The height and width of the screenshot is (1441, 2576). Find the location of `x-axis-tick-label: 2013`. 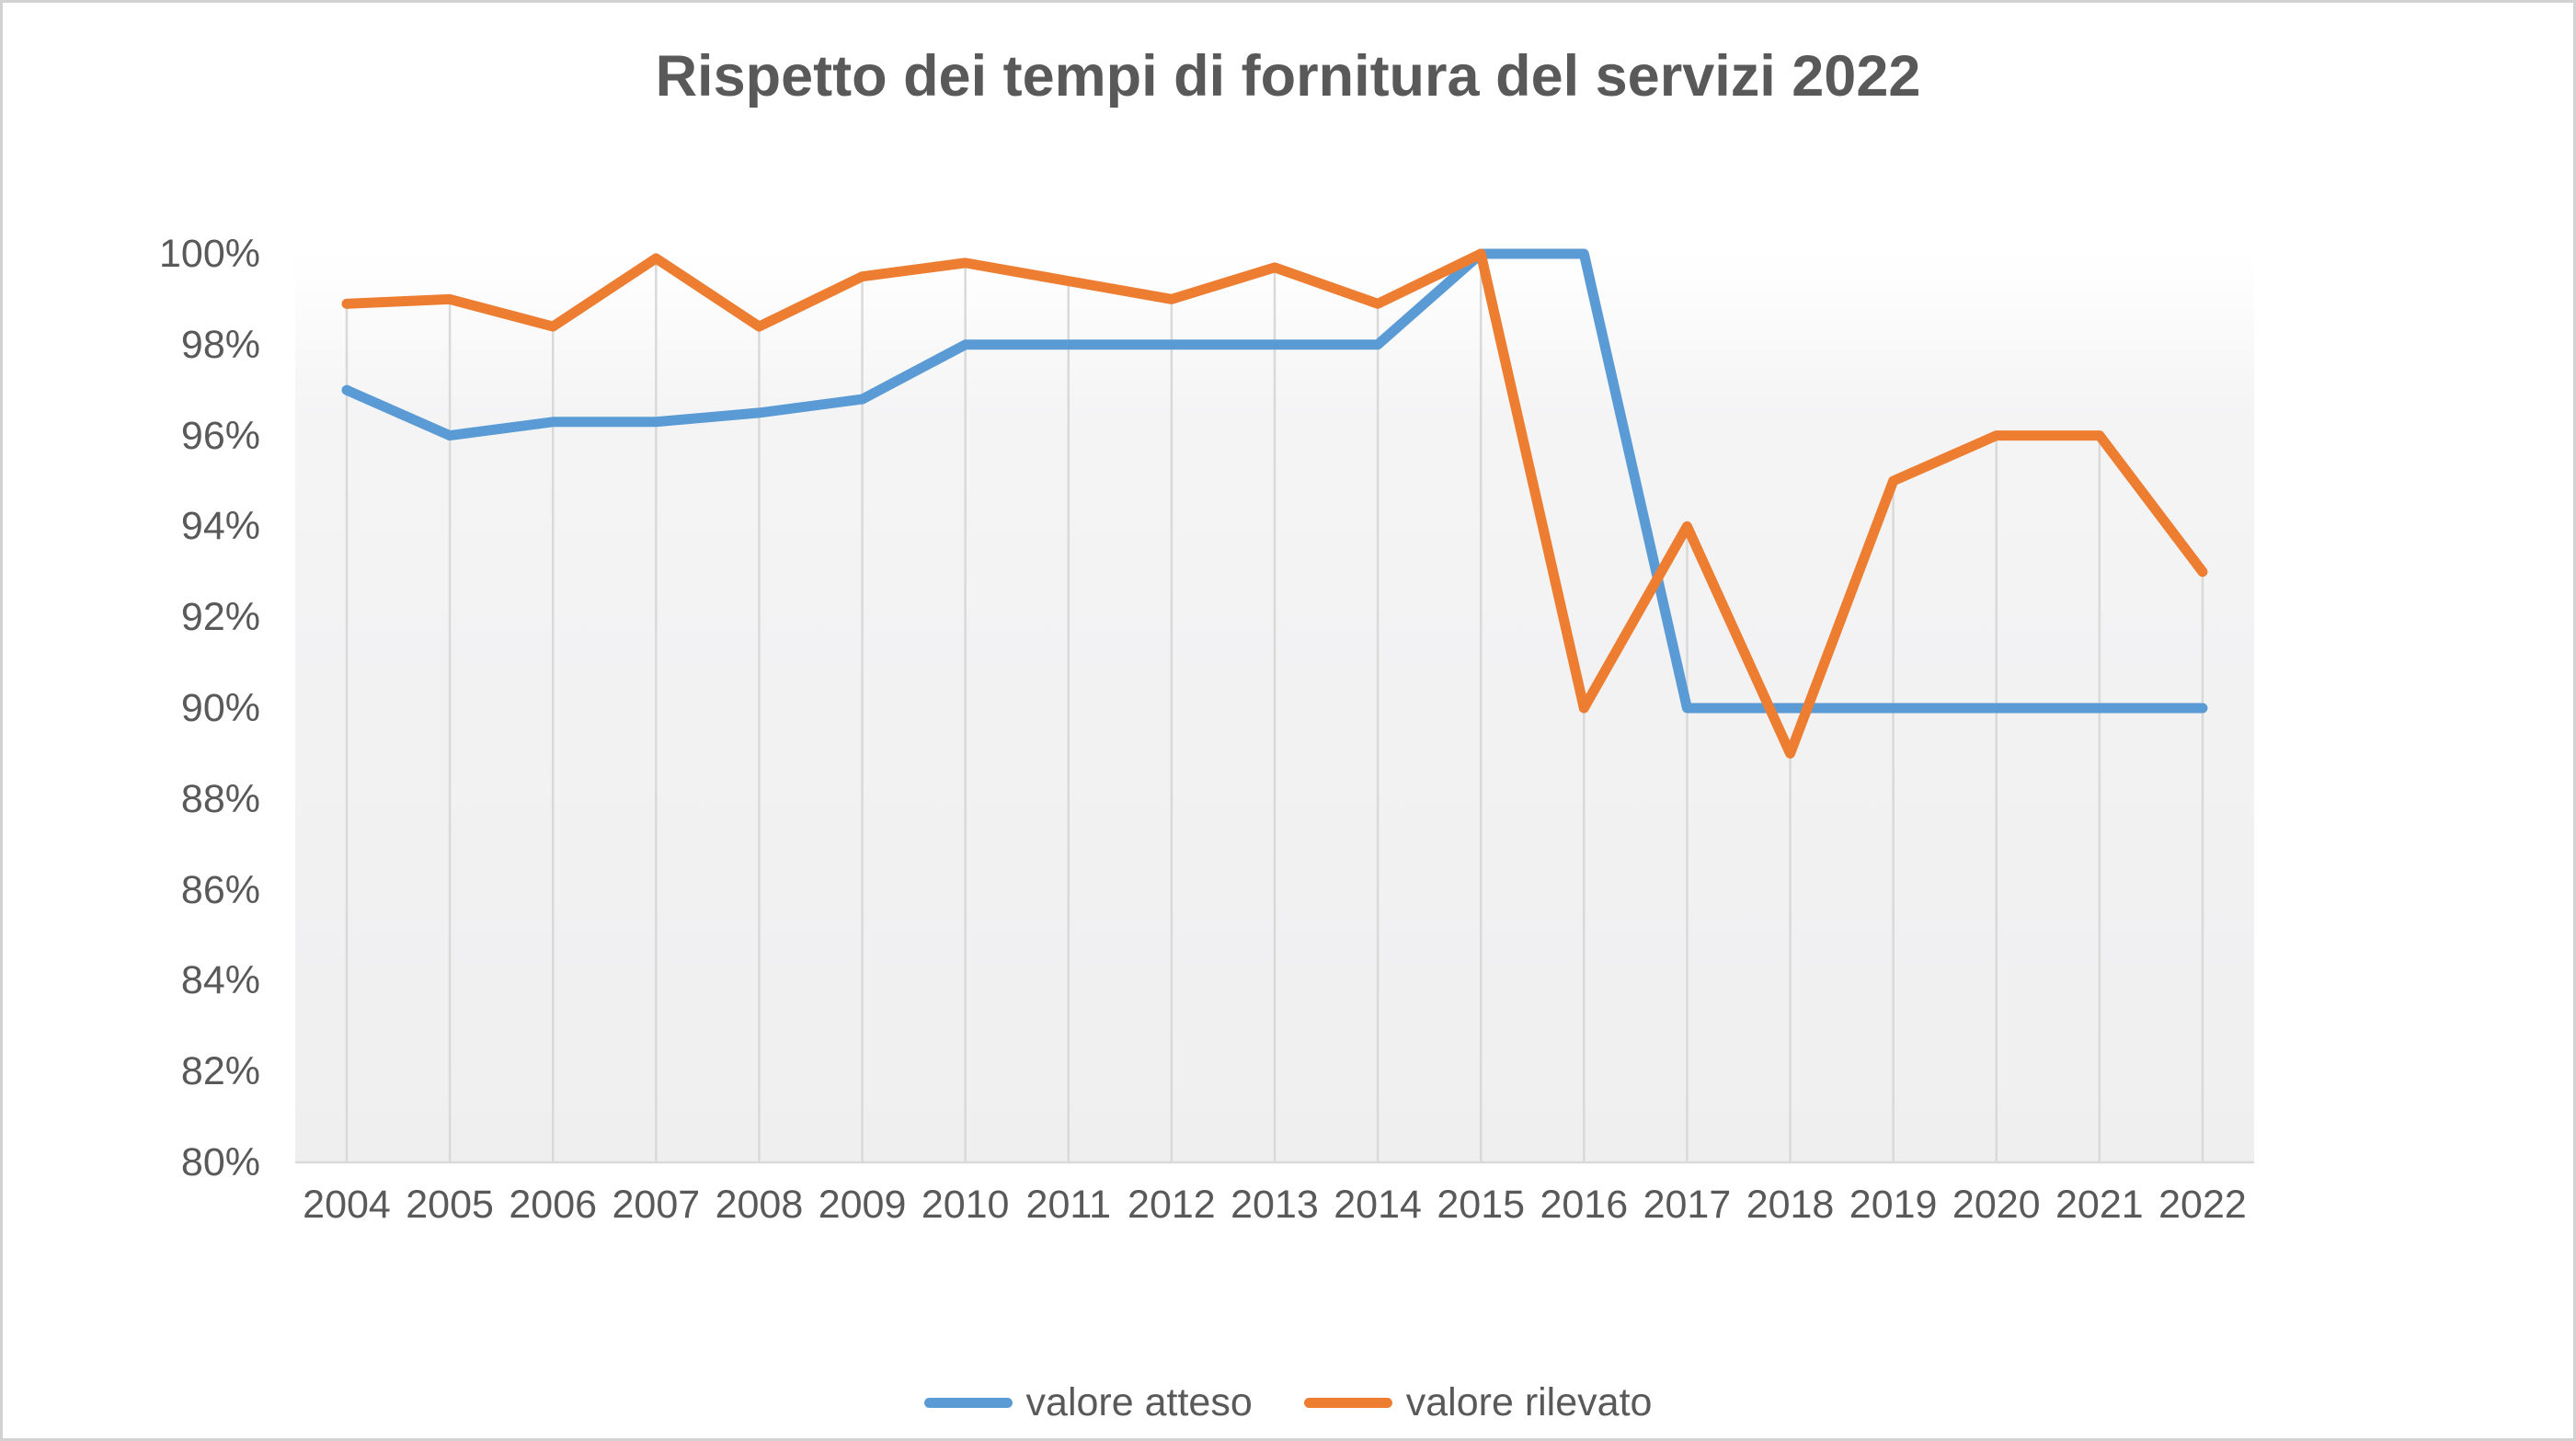

x-axis-tick-label: 2013 is located at coordinates (1275, 1205).